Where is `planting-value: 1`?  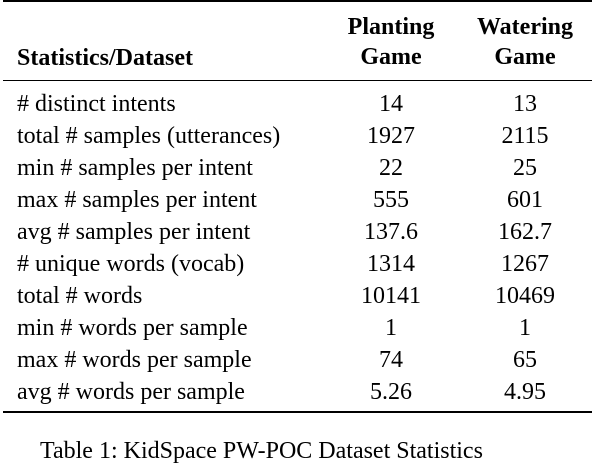 planting-value: 1 is located at coordinates (391, 328).